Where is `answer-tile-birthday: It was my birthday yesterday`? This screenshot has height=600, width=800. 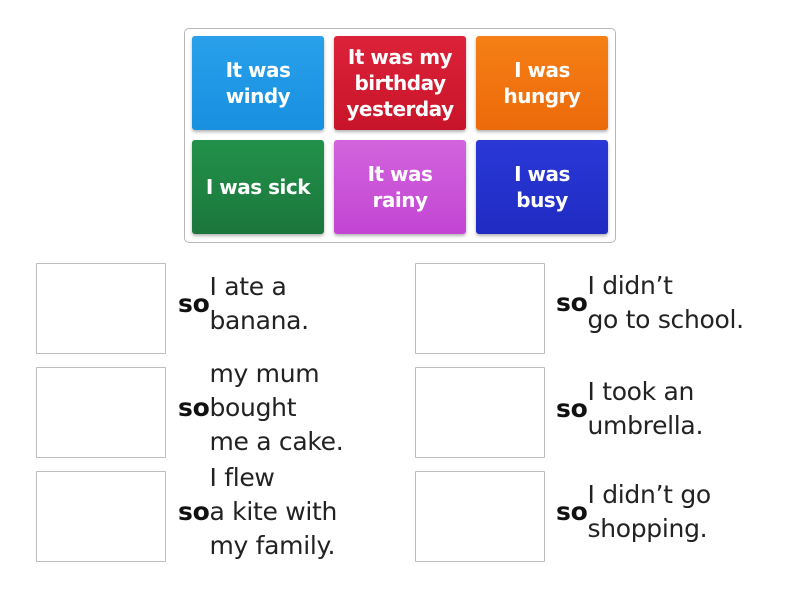
answer-tile-birthday: It was my birthday yesterday is located at coordinates (400, 83).